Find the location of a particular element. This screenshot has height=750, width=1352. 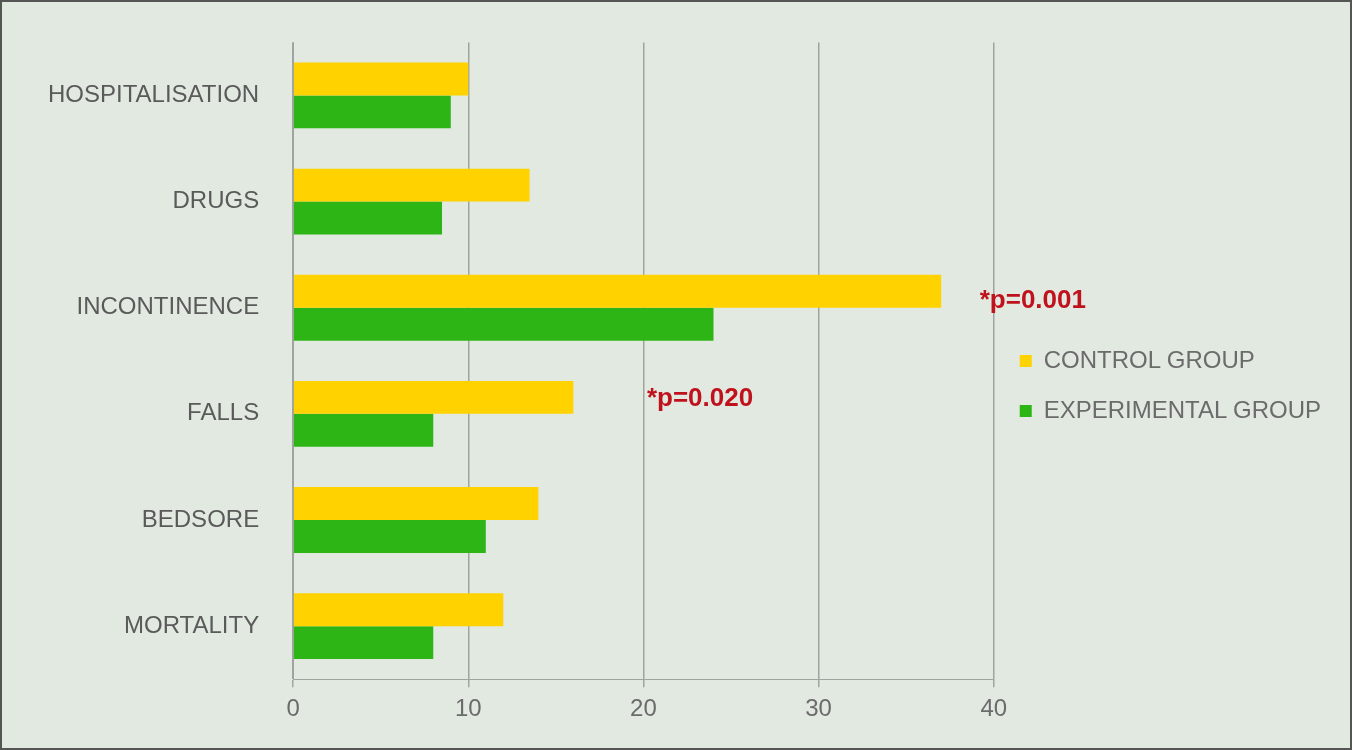

y-tick-label: INCONTINENCE is located at coordinates (168, 306).